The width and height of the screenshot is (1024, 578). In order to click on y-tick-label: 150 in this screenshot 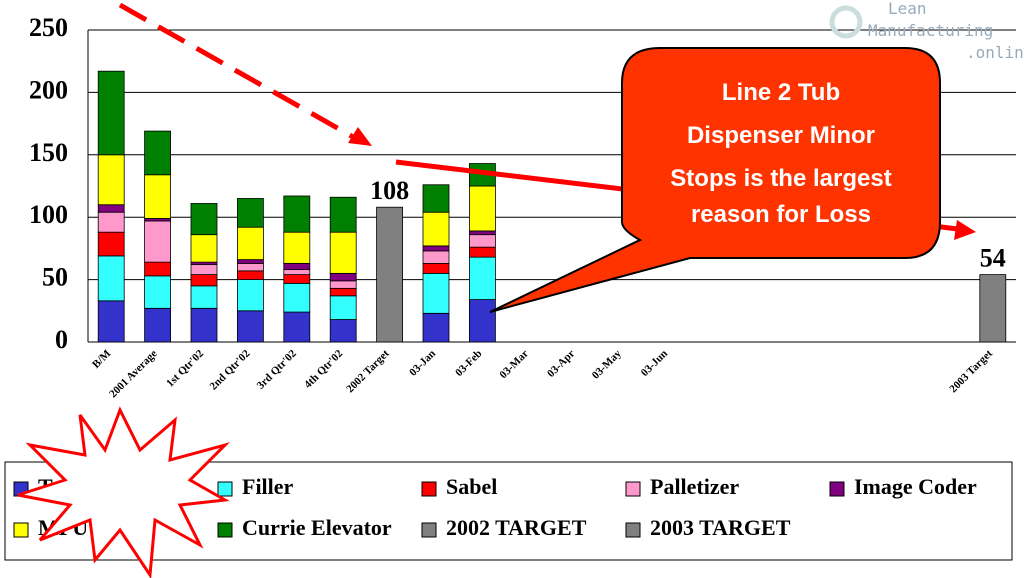, I will do `click(48, 152)`.